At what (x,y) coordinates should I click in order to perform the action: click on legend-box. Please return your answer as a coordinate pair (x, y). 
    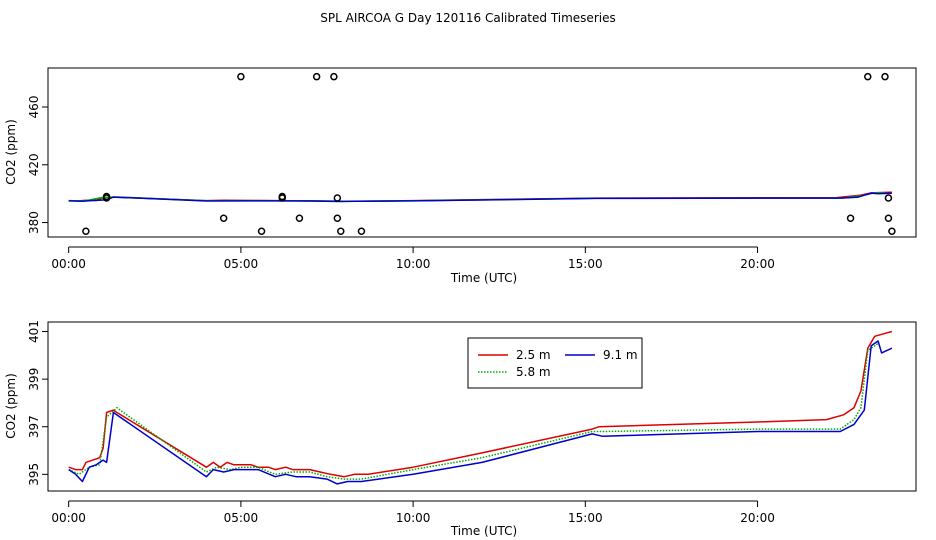
    Looking at the image, I should click on (555, 363).